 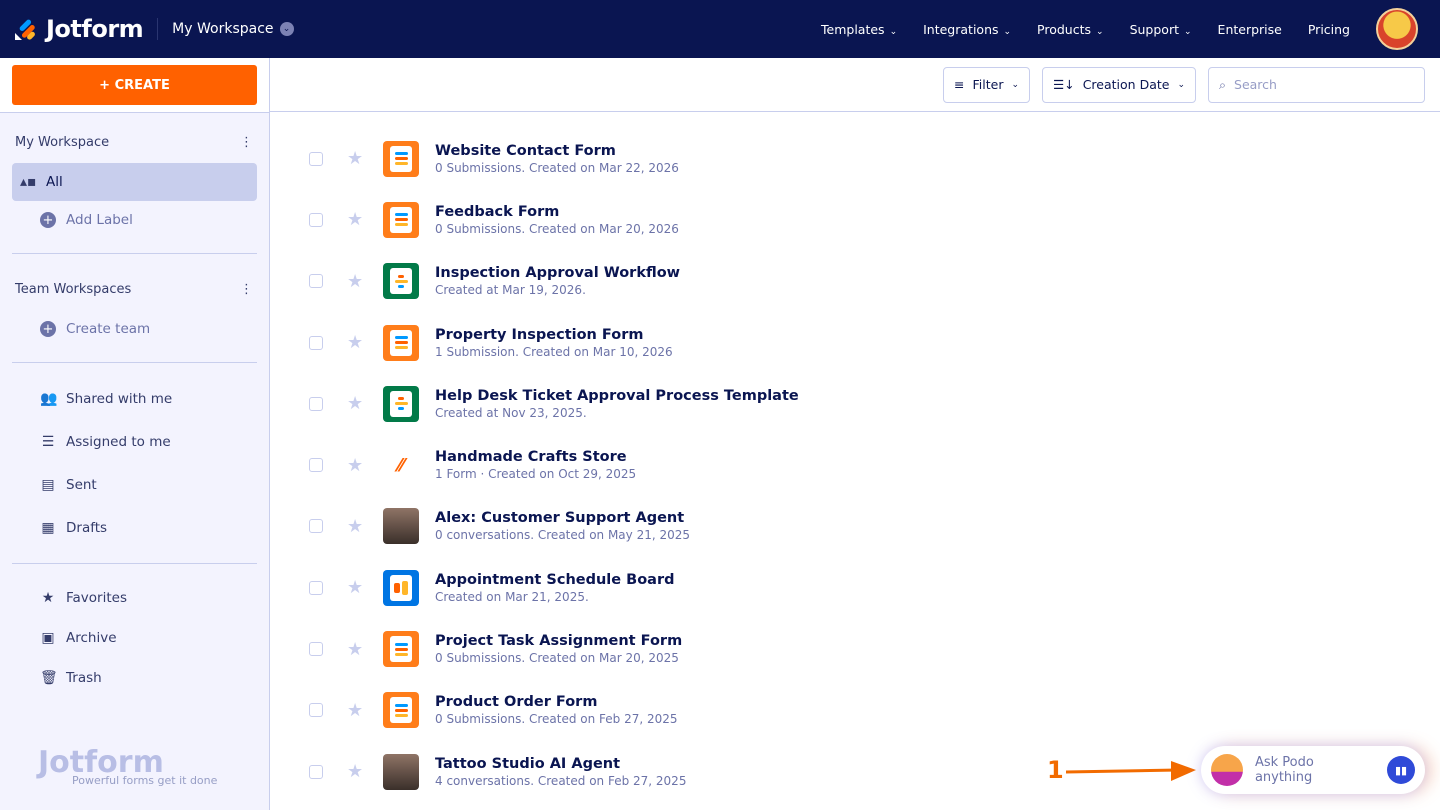 What do you see at coordinates (144, 598) in the screenshot?
I see `sidebar-item-favorites: ★ Favorites` at bounding box center [144, 598].